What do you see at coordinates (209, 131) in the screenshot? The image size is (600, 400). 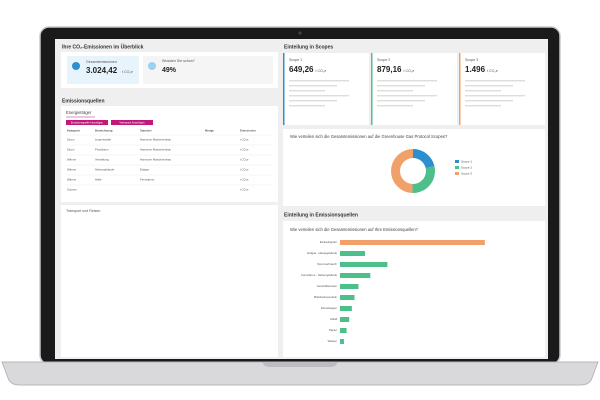 I see `table-header: Menge` at bounding box center [209, 131].